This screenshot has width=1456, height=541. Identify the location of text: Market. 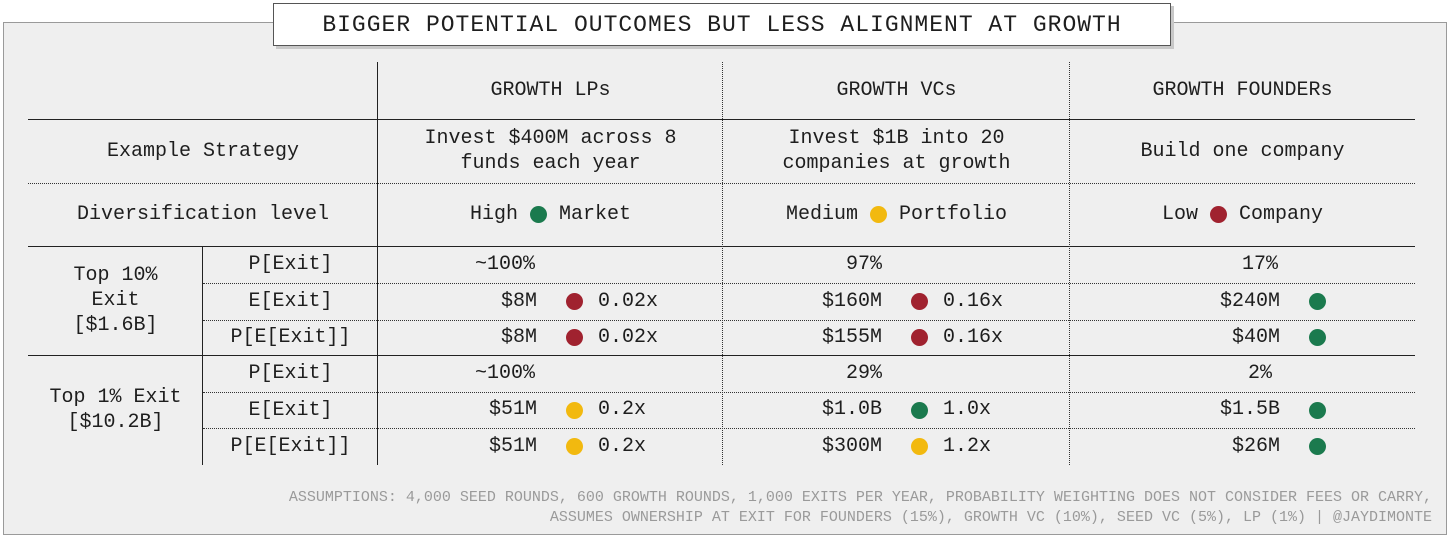
(595, 214).